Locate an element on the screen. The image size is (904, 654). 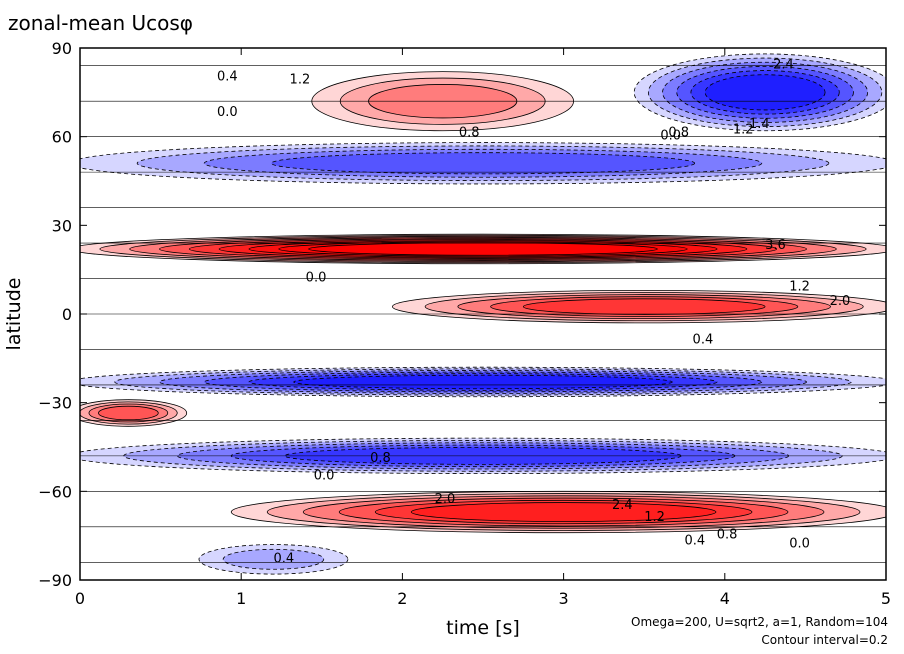
y-tick-label: 30 is located at coordinates (62, 225).